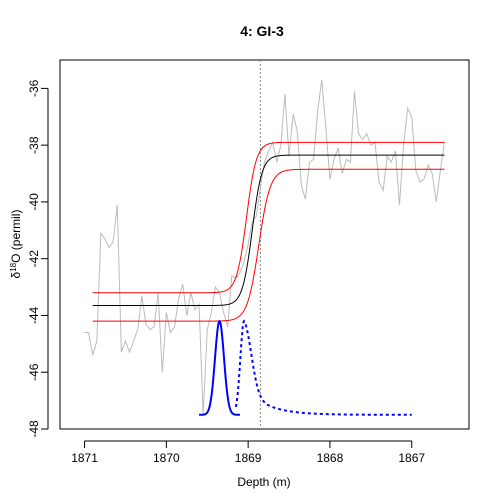 Image resolution: width=504 pixels, height=504 pixels. I want to click on y-axis-title-suffix: O (permil), so click(16, 236).